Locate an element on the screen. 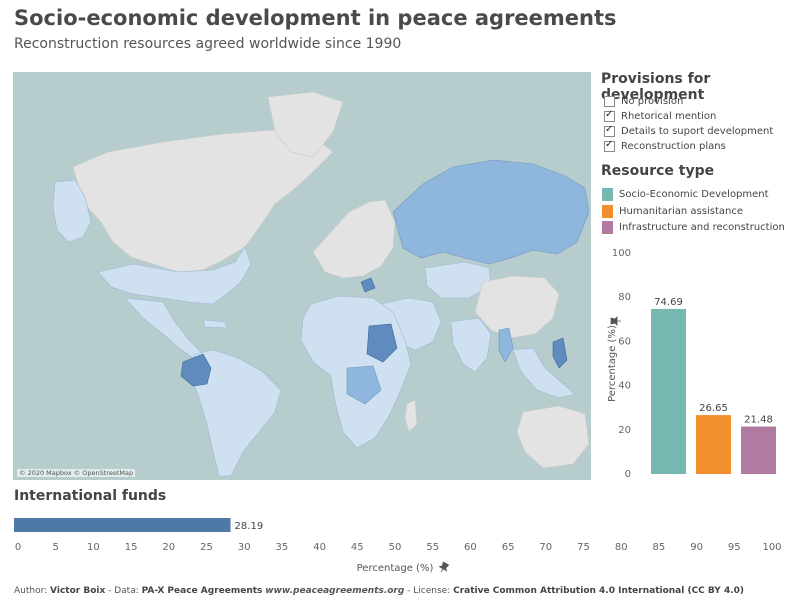  footer-data-source: PA-X Peace Agreements is located at coordinates (202, 591).